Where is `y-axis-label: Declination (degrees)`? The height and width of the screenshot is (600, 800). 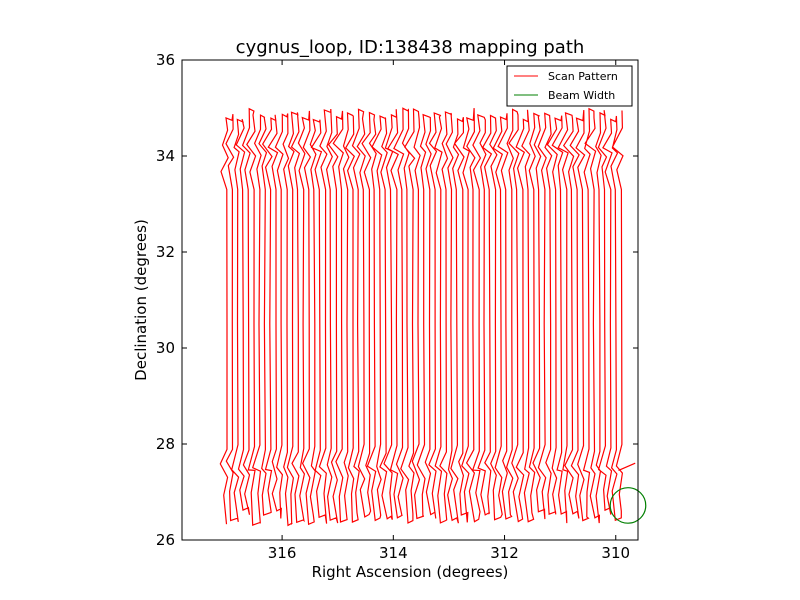
y-axis-label: Declination (degrees) is located at coordinates (141, 300).